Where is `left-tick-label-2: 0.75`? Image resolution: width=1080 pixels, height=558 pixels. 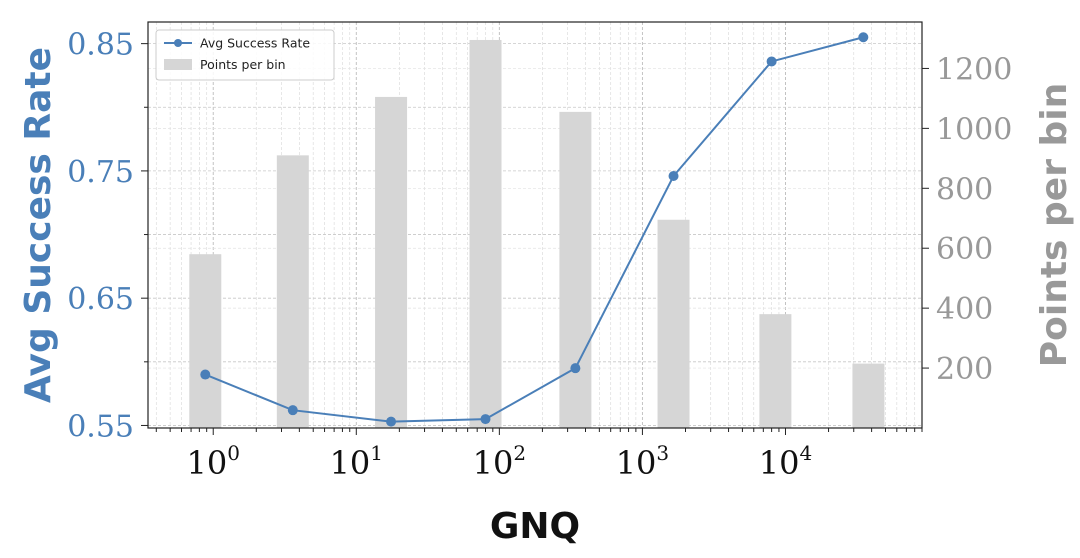 left-tick-label-2: 0.75 is located at coordinates (100, 172).